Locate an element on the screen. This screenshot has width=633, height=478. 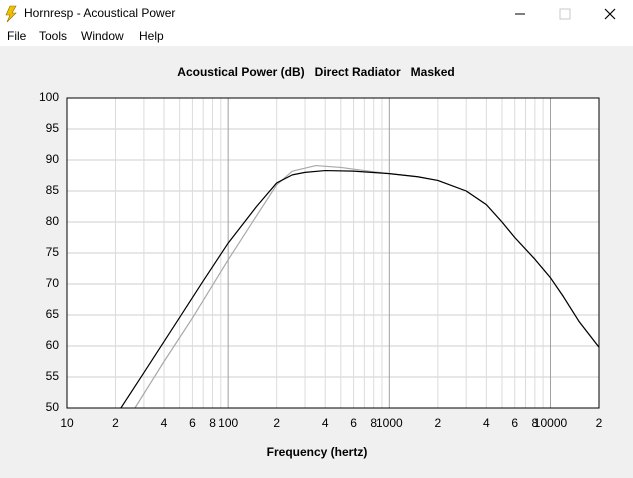
y-tick-label: 80 is located at coordinates (53, 221).